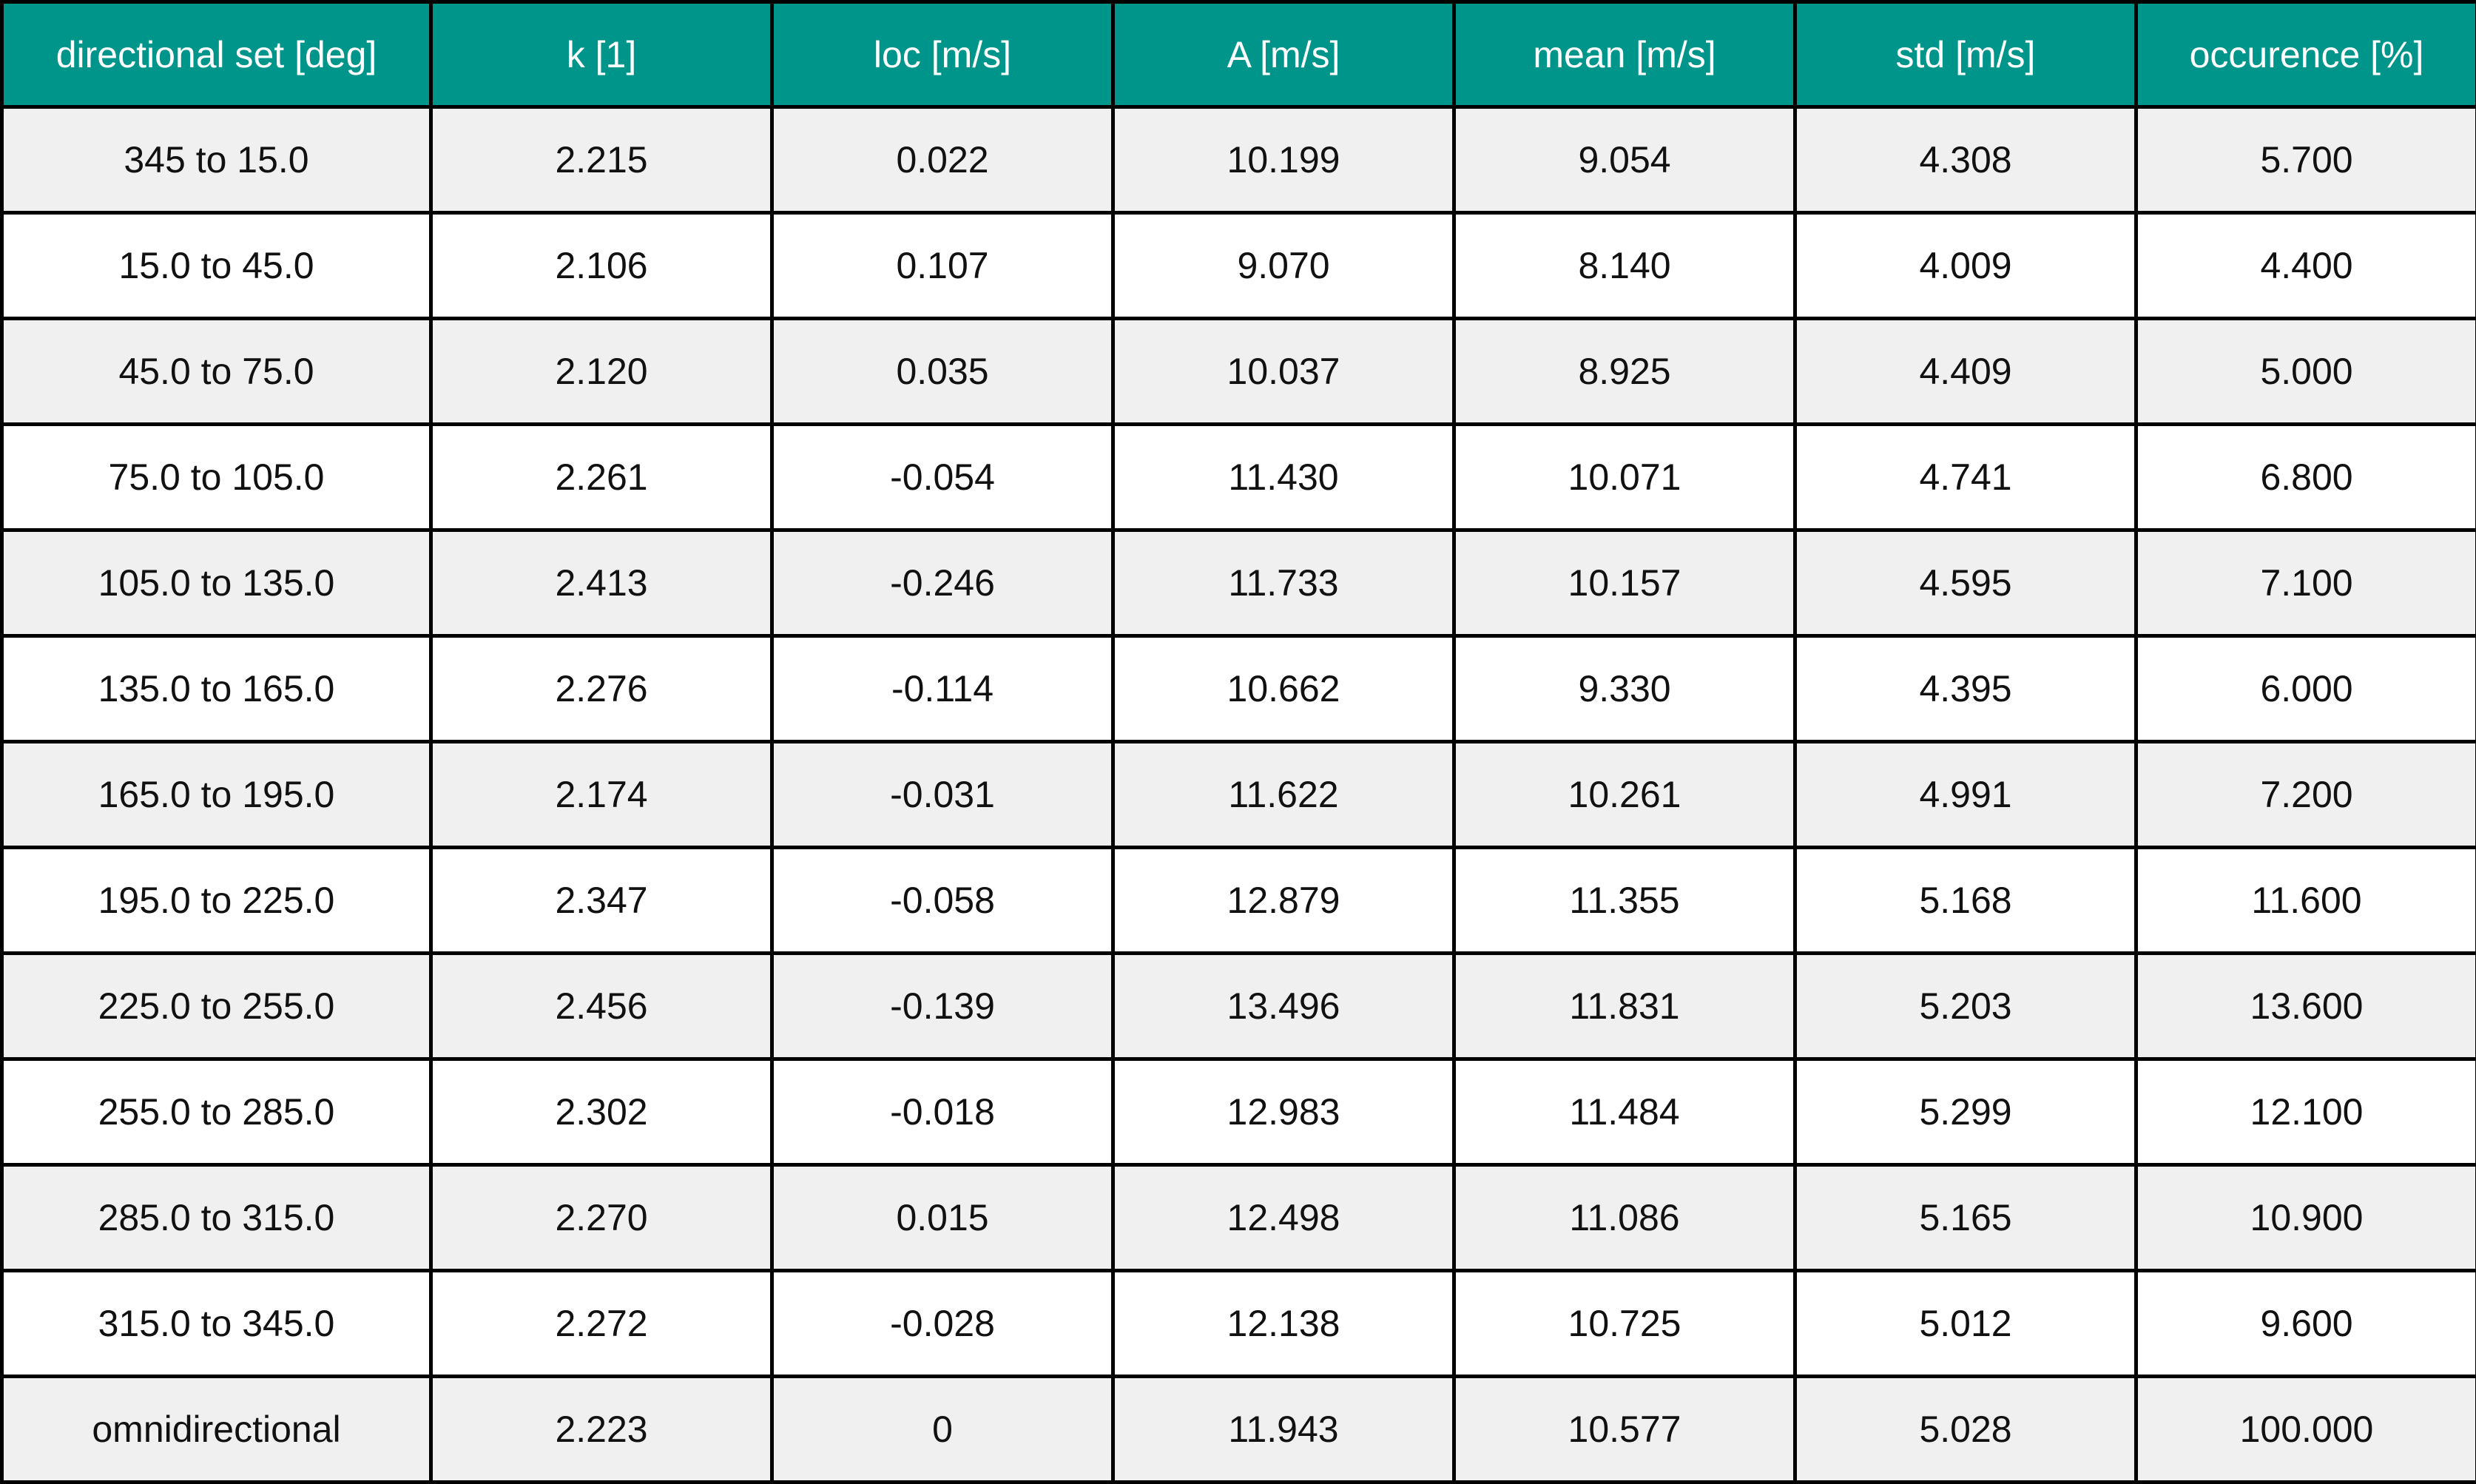 This screenshot has width=2476, height=1484. Describe the element at coordinates (601, 1112) in the screenshot. I see `table-cell: 2.302` at that location.